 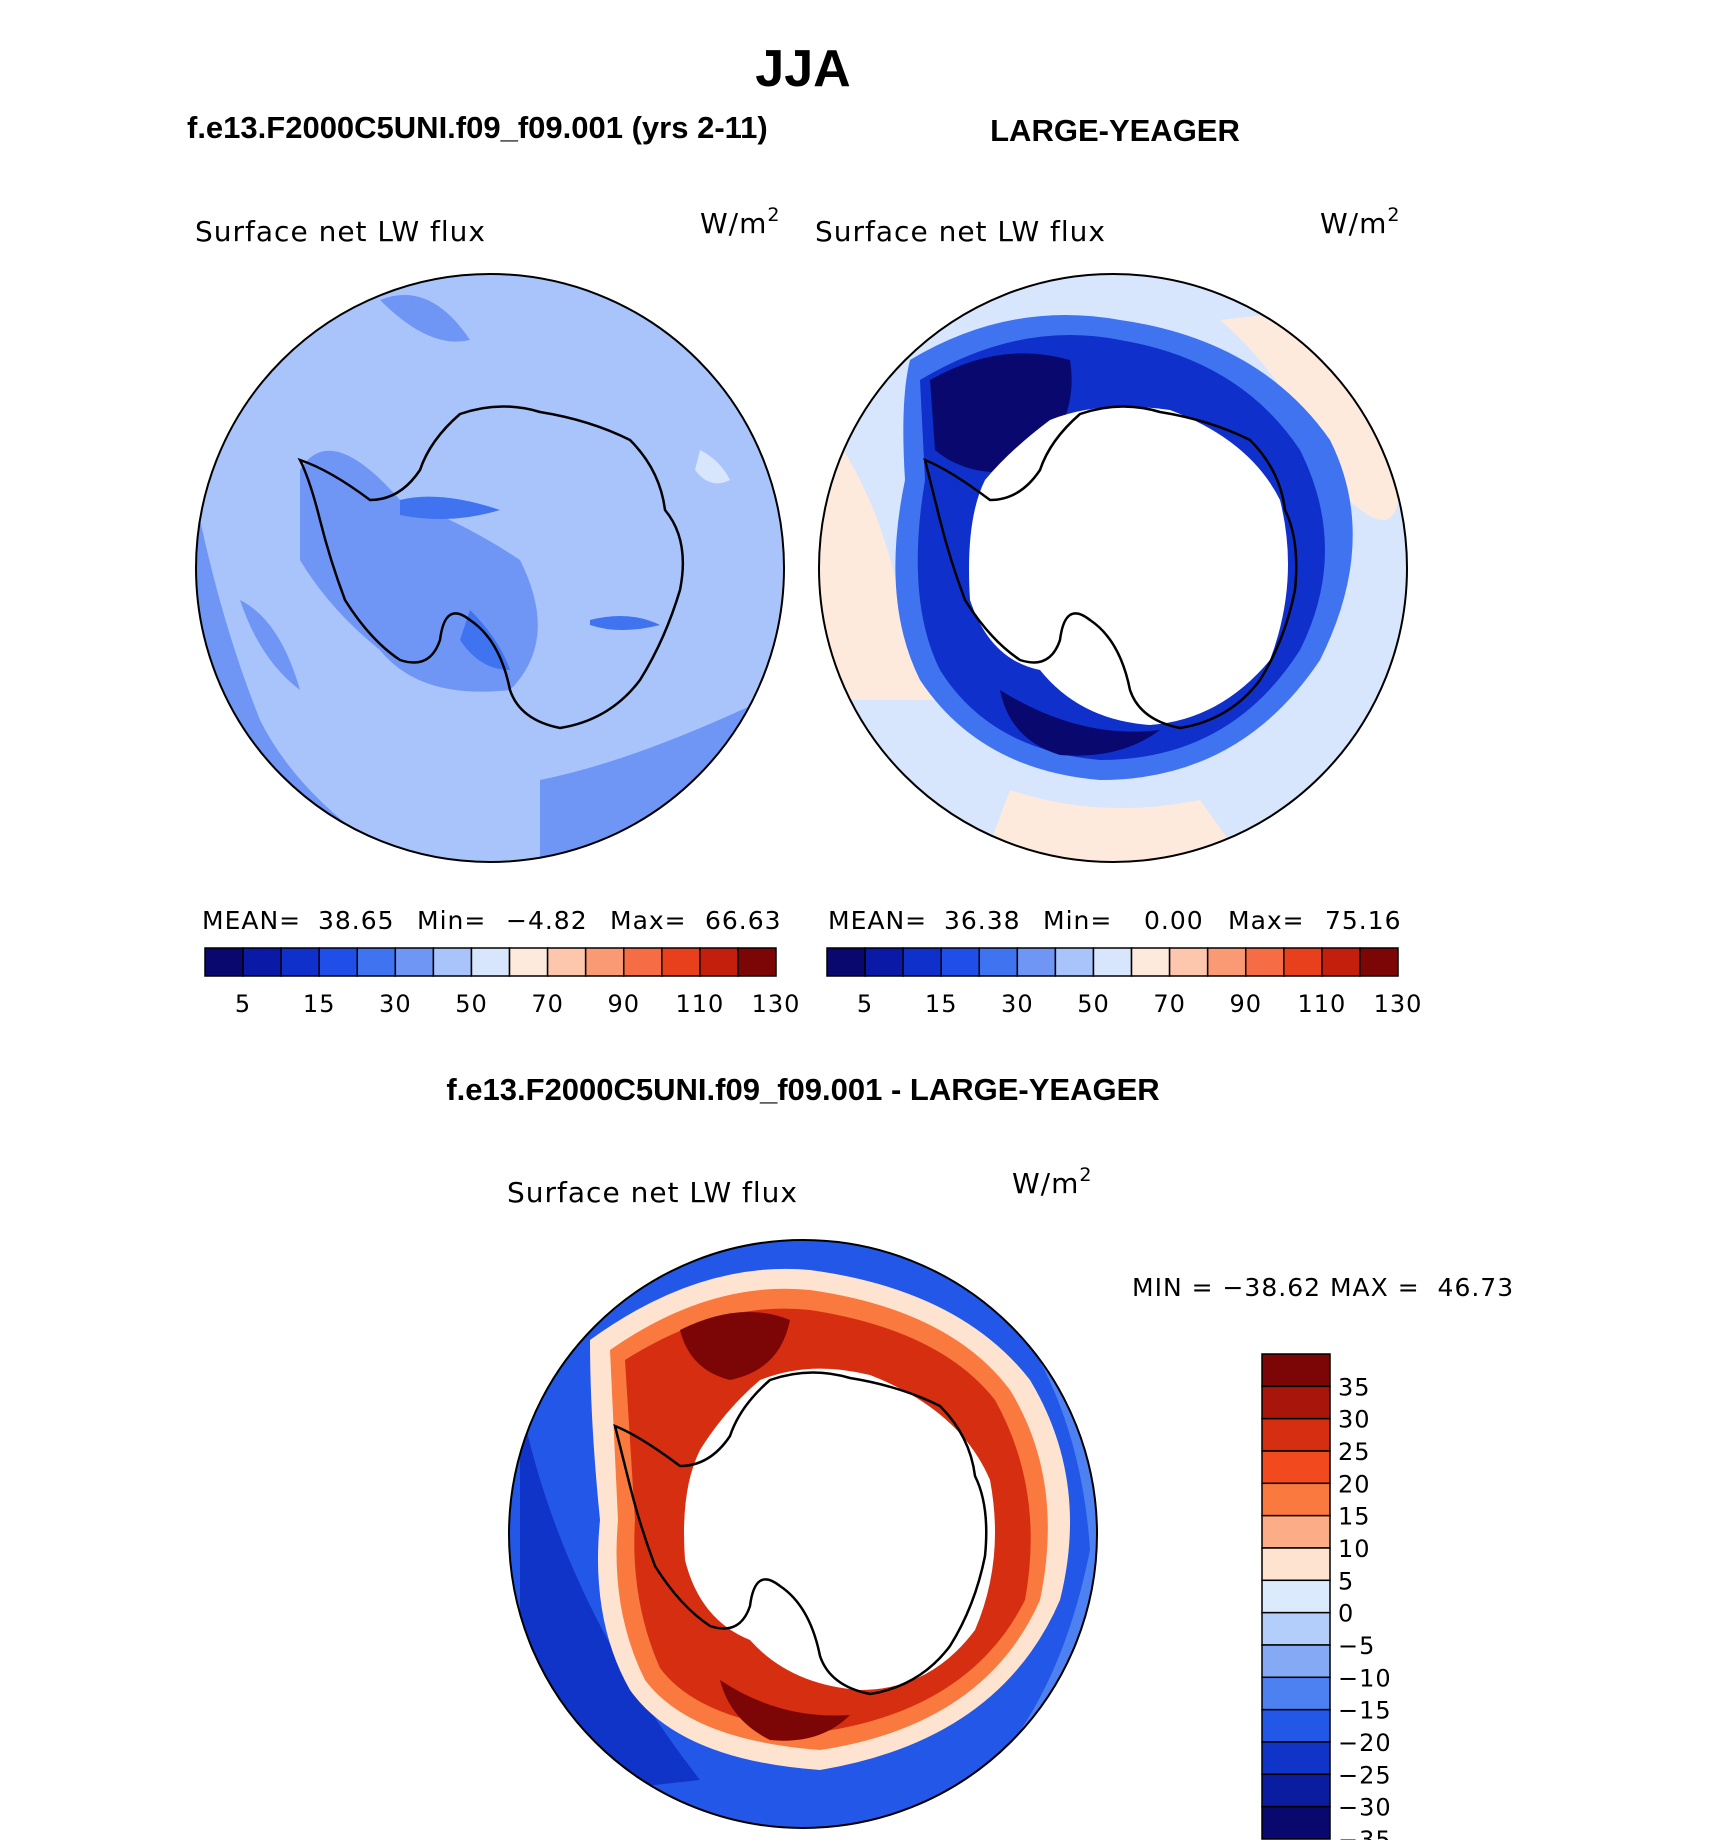 I want to click on left-antarctica-coastline, so click(x=491, y=567).